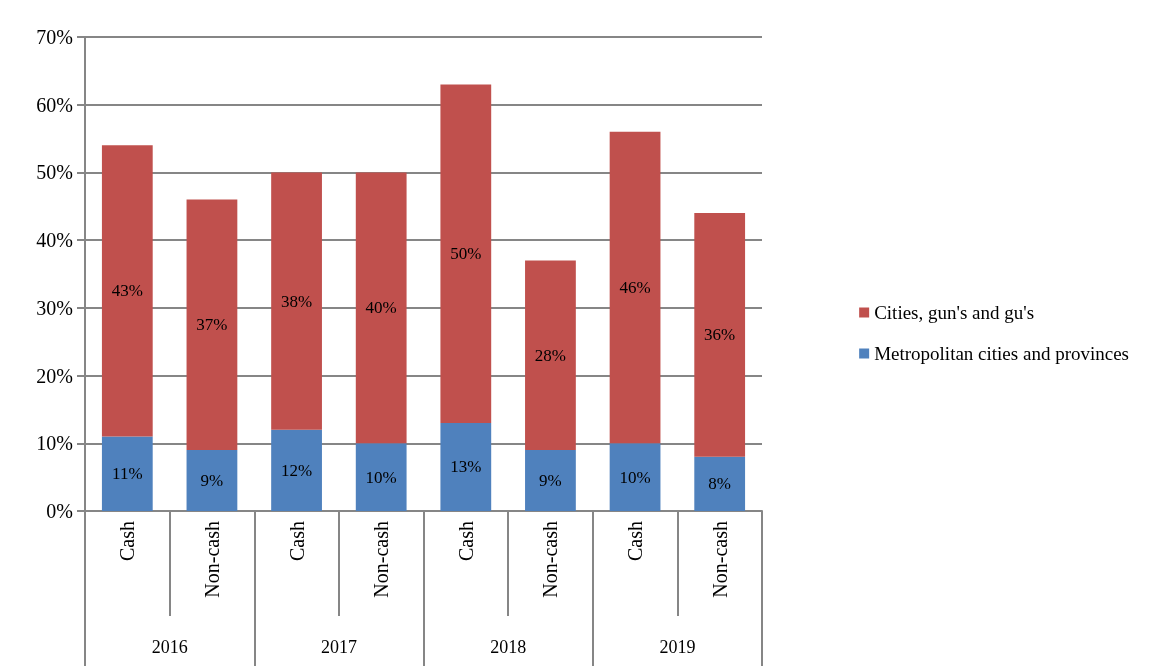 This screenshot has height=666, width=1149. What do you see at coordinates (508, 647) in the screenshot?
I see `text: 2018` at bounding box center [508, 647].